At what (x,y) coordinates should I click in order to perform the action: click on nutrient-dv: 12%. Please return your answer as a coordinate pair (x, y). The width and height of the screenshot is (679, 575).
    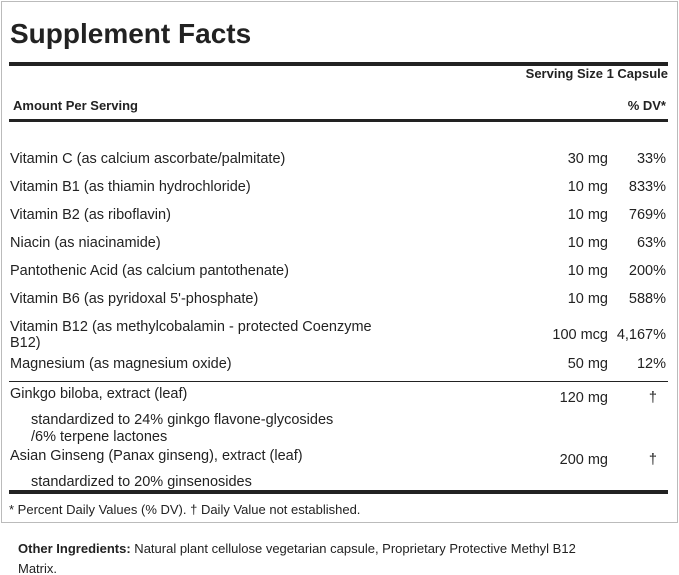
    Looking at the image, I should click on (651, 364).